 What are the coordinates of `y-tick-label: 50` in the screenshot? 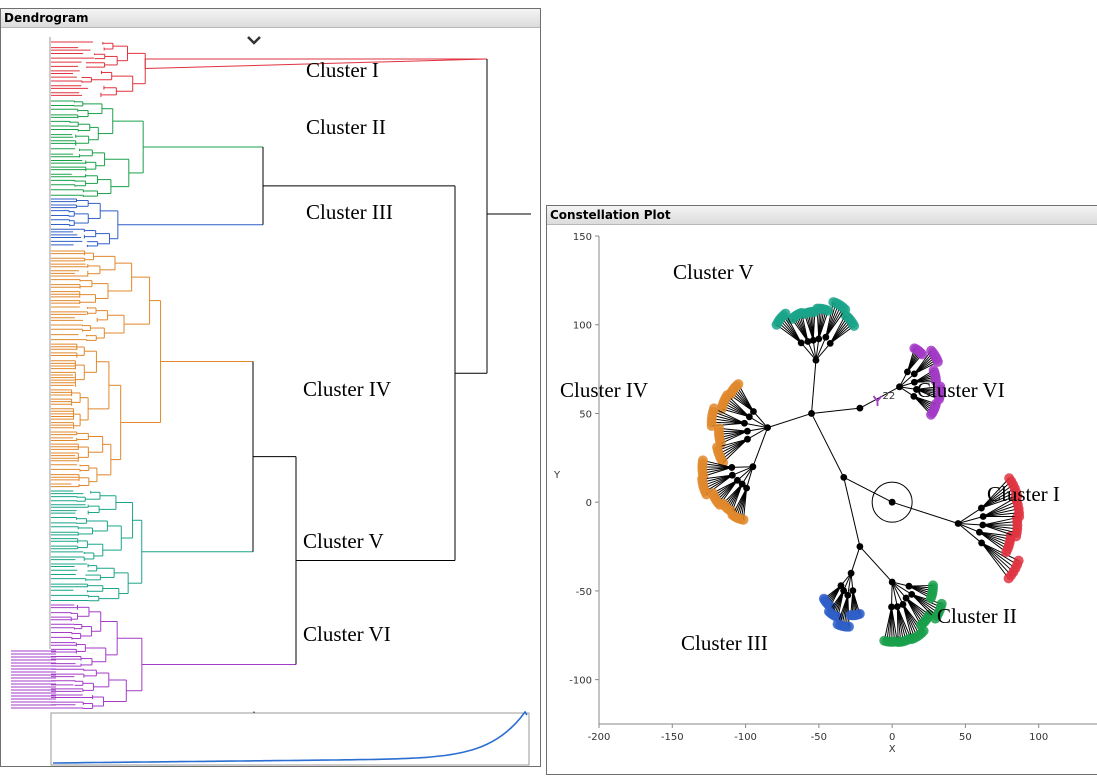 It's located at (585, 414).